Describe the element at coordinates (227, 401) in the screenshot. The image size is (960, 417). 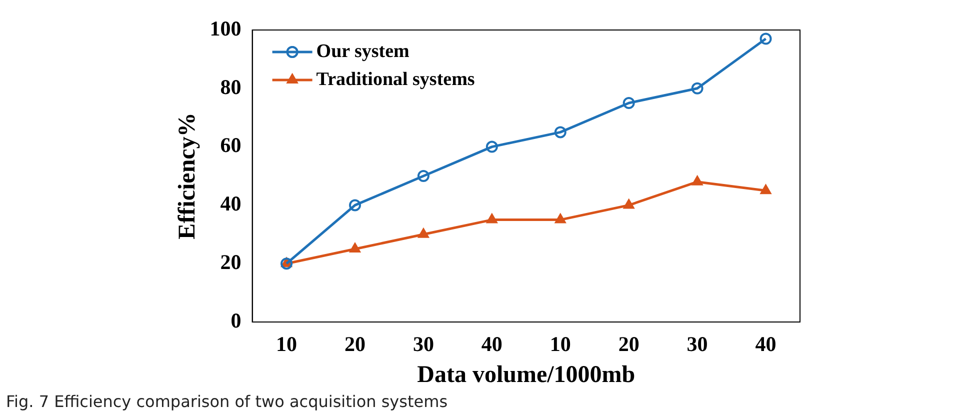
I see `caption: Fig. 7 Efficiency comparison of two acquisition systems` at that location.